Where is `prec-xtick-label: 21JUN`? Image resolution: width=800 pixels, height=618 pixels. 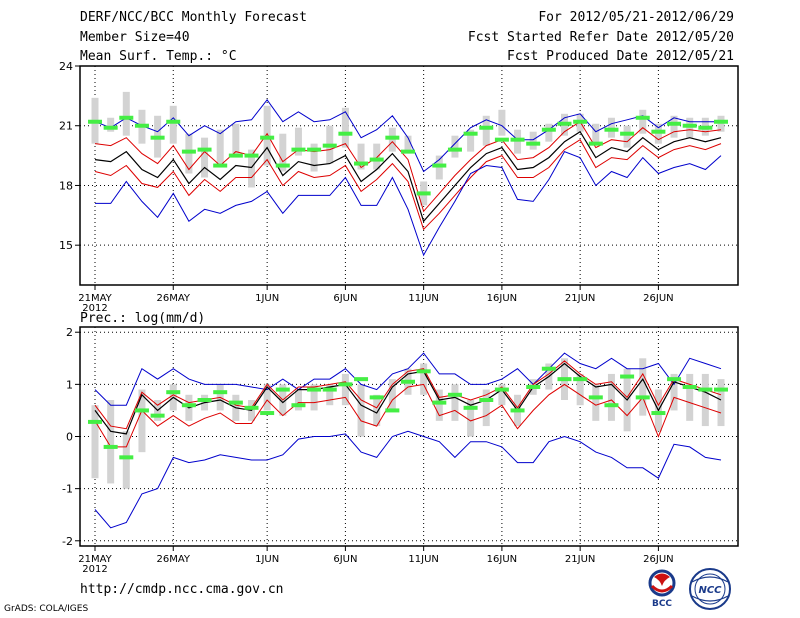
prec-xtick-label: 21JUN is located at coordinates (580, 559).